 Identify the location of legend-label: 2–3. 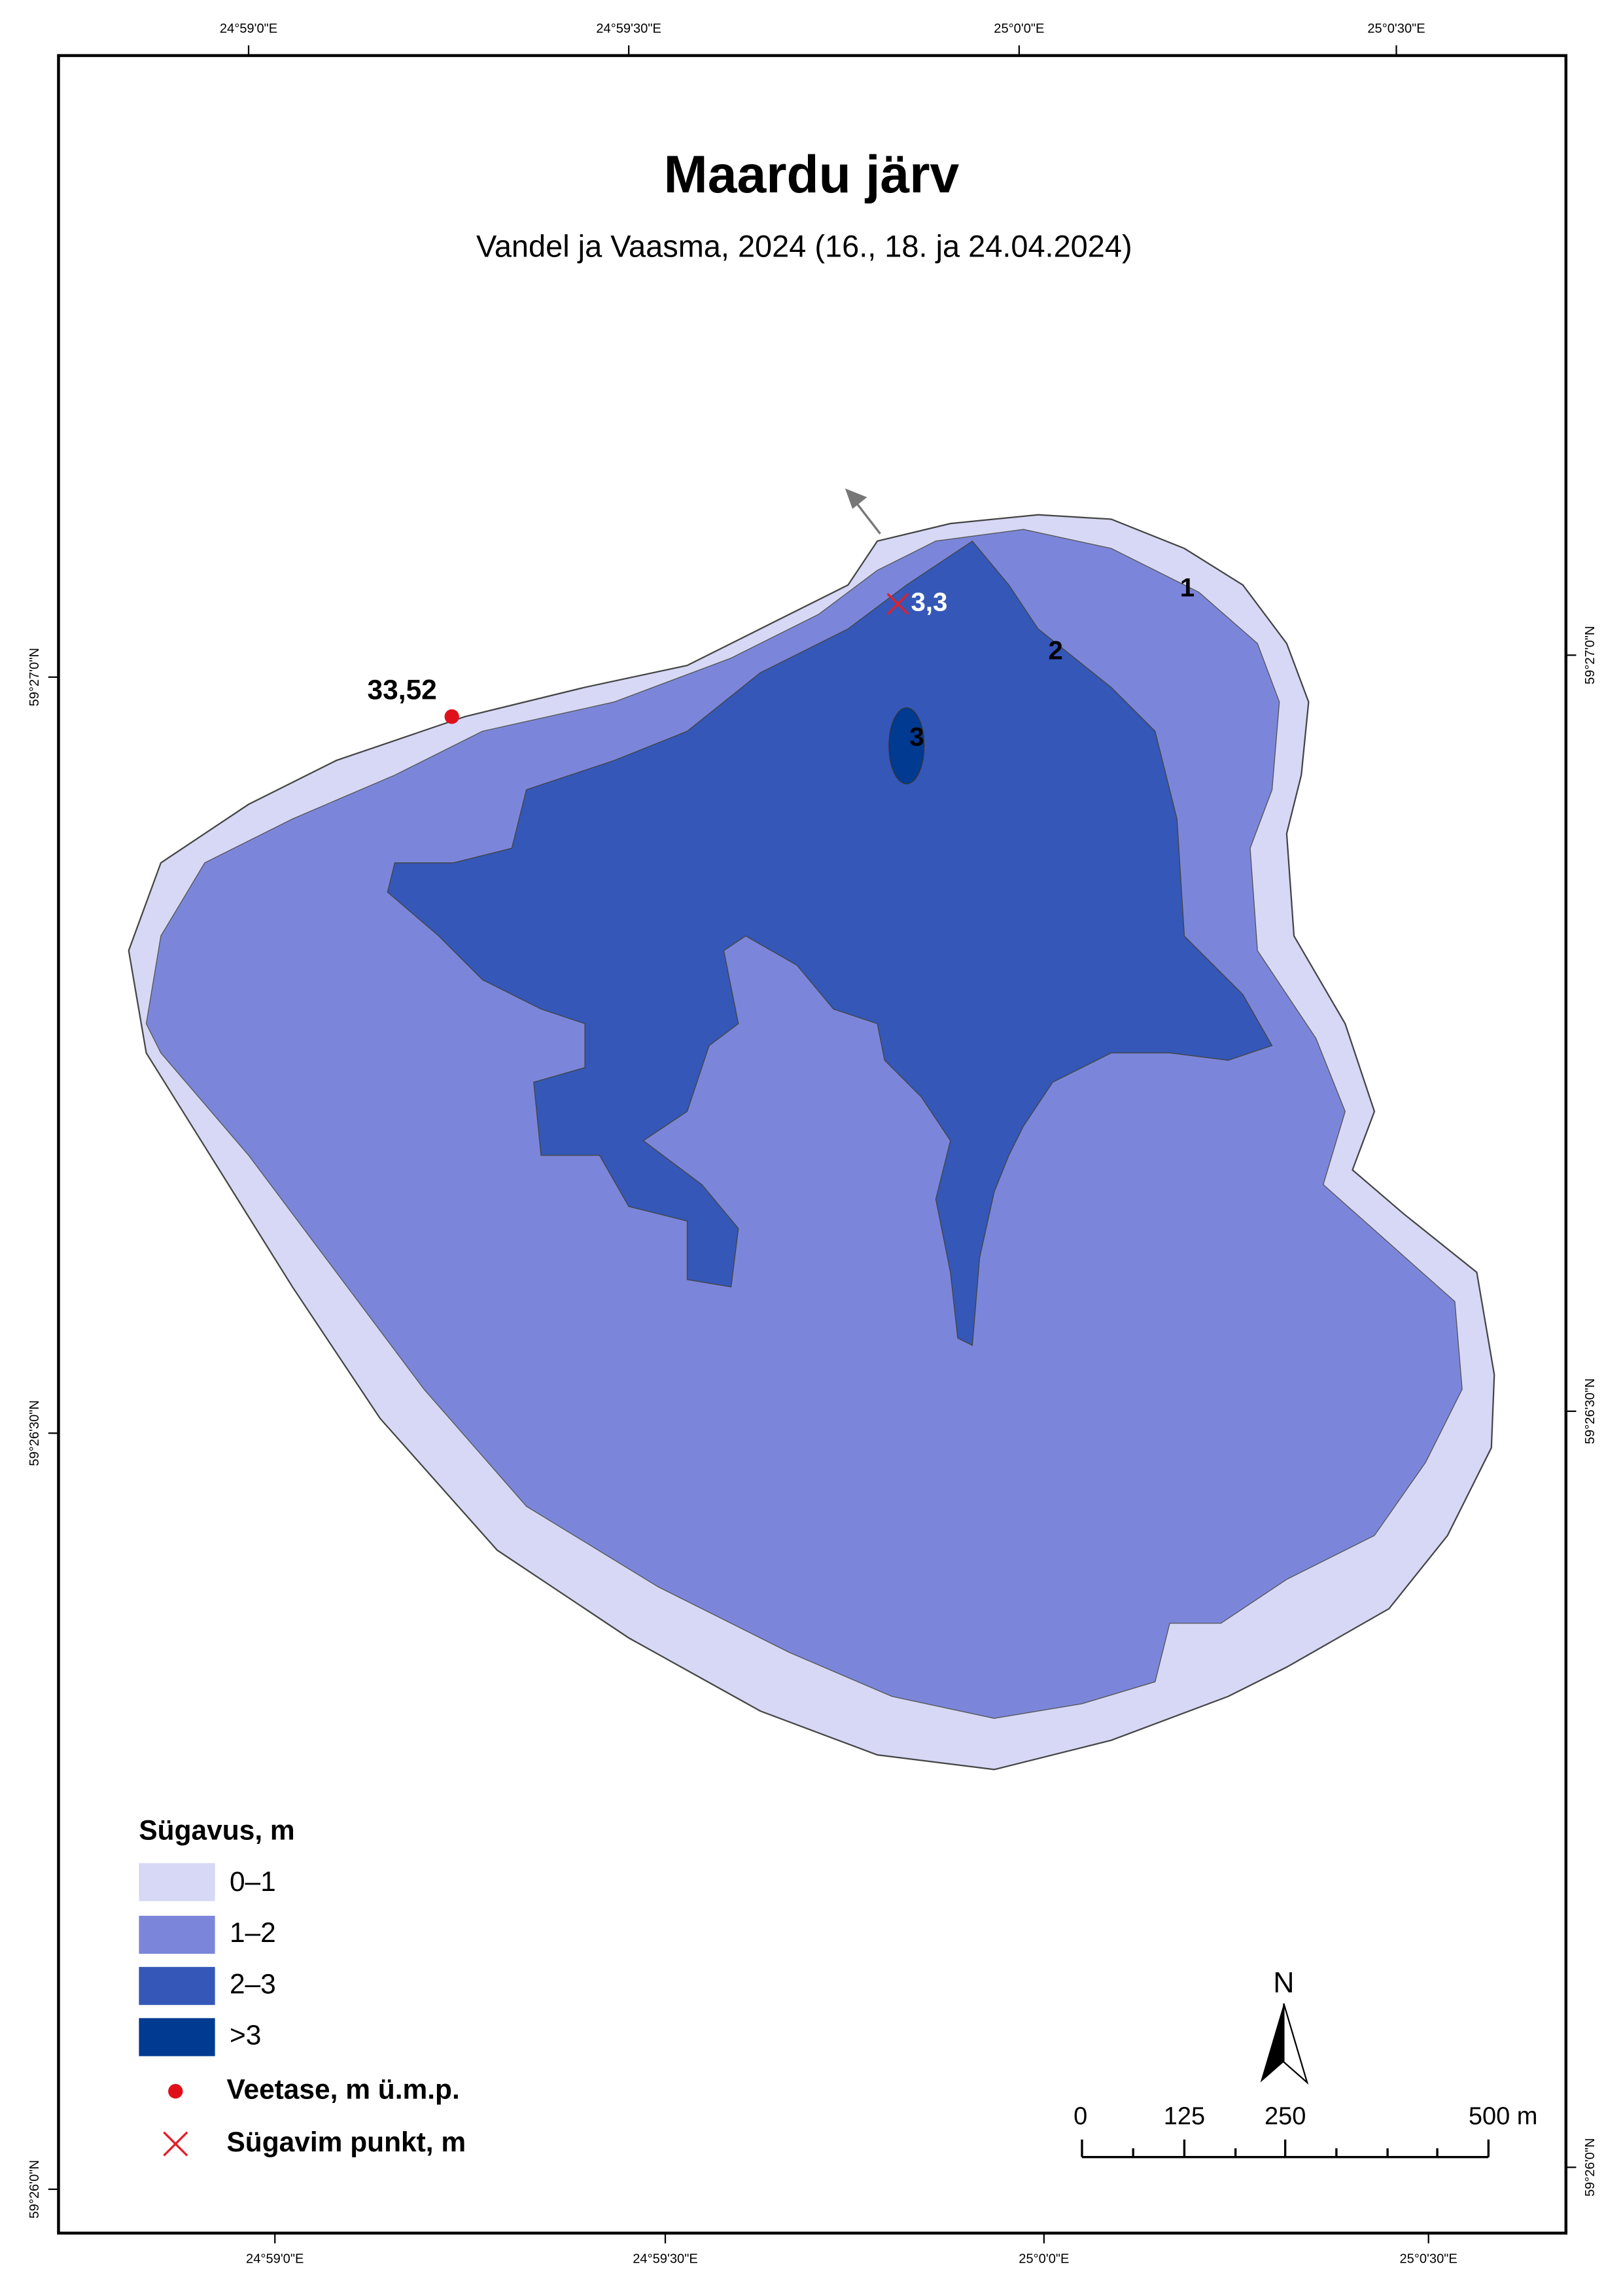
(253, 1983).